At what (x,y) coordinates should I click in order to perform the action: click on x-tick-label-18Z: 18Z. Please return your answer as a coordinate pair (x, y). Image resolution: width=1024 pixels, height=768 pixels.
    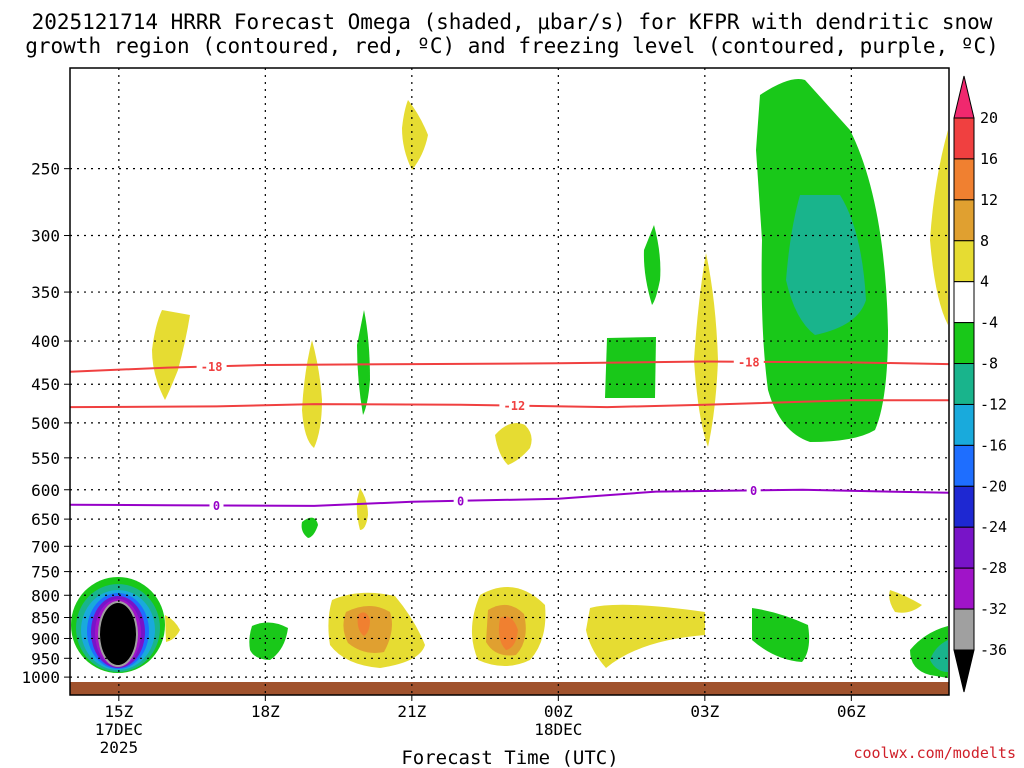
    Looking at the image, I should click on (265, 711).